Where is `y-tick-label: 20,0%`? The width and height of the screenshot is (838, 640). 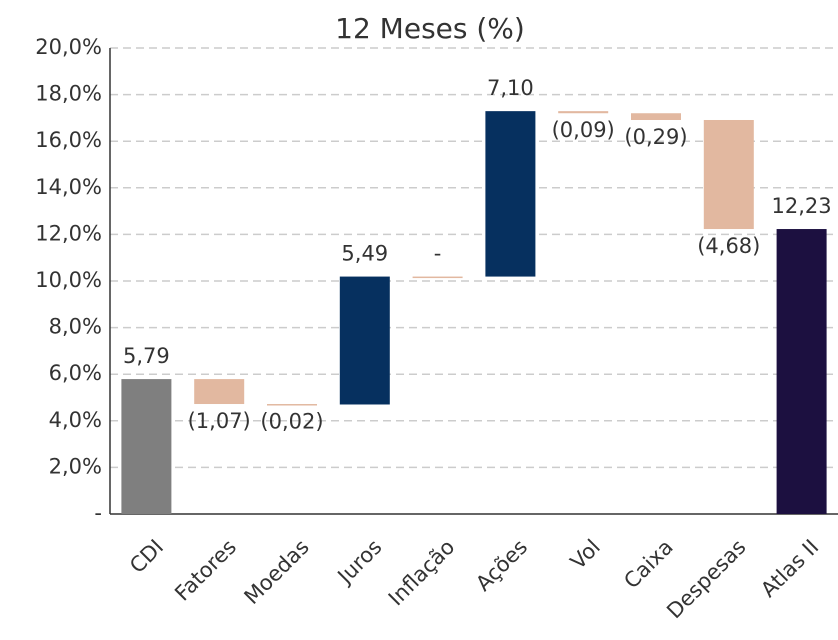 y-tick-label: 20,0% is located at coordinates (68, 47).